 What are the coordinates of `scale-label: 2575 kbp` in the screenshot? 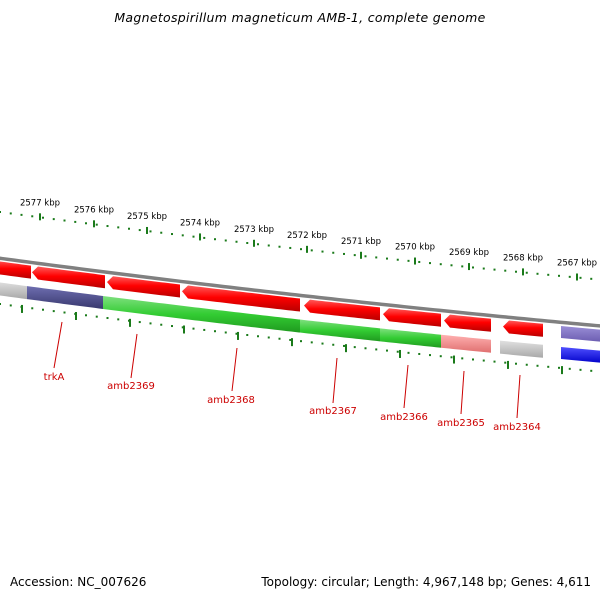 It's located at (147, 217).